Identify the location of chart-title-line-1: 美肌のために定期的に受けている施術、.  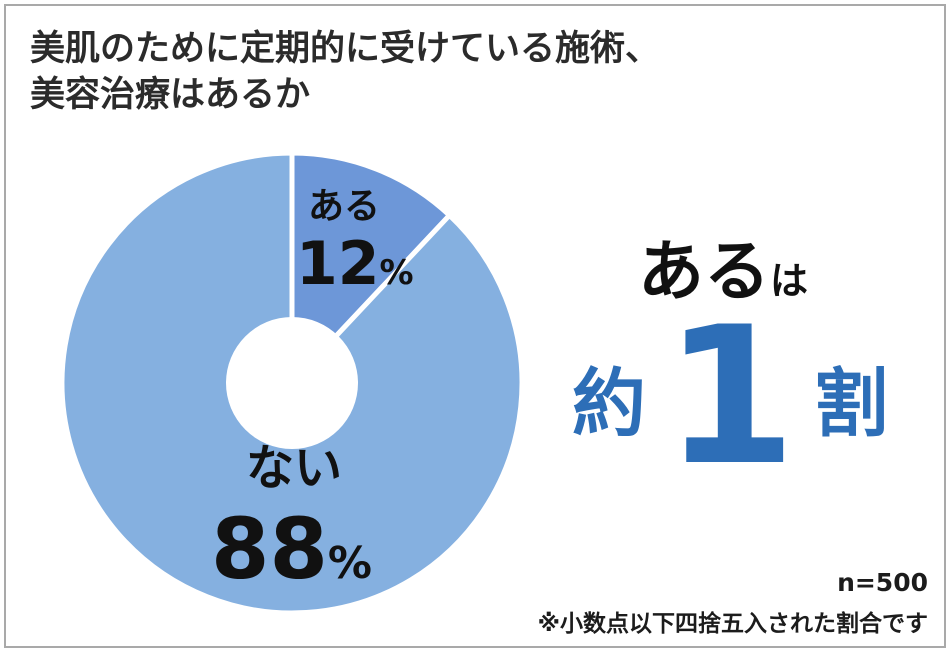
(345, 49).